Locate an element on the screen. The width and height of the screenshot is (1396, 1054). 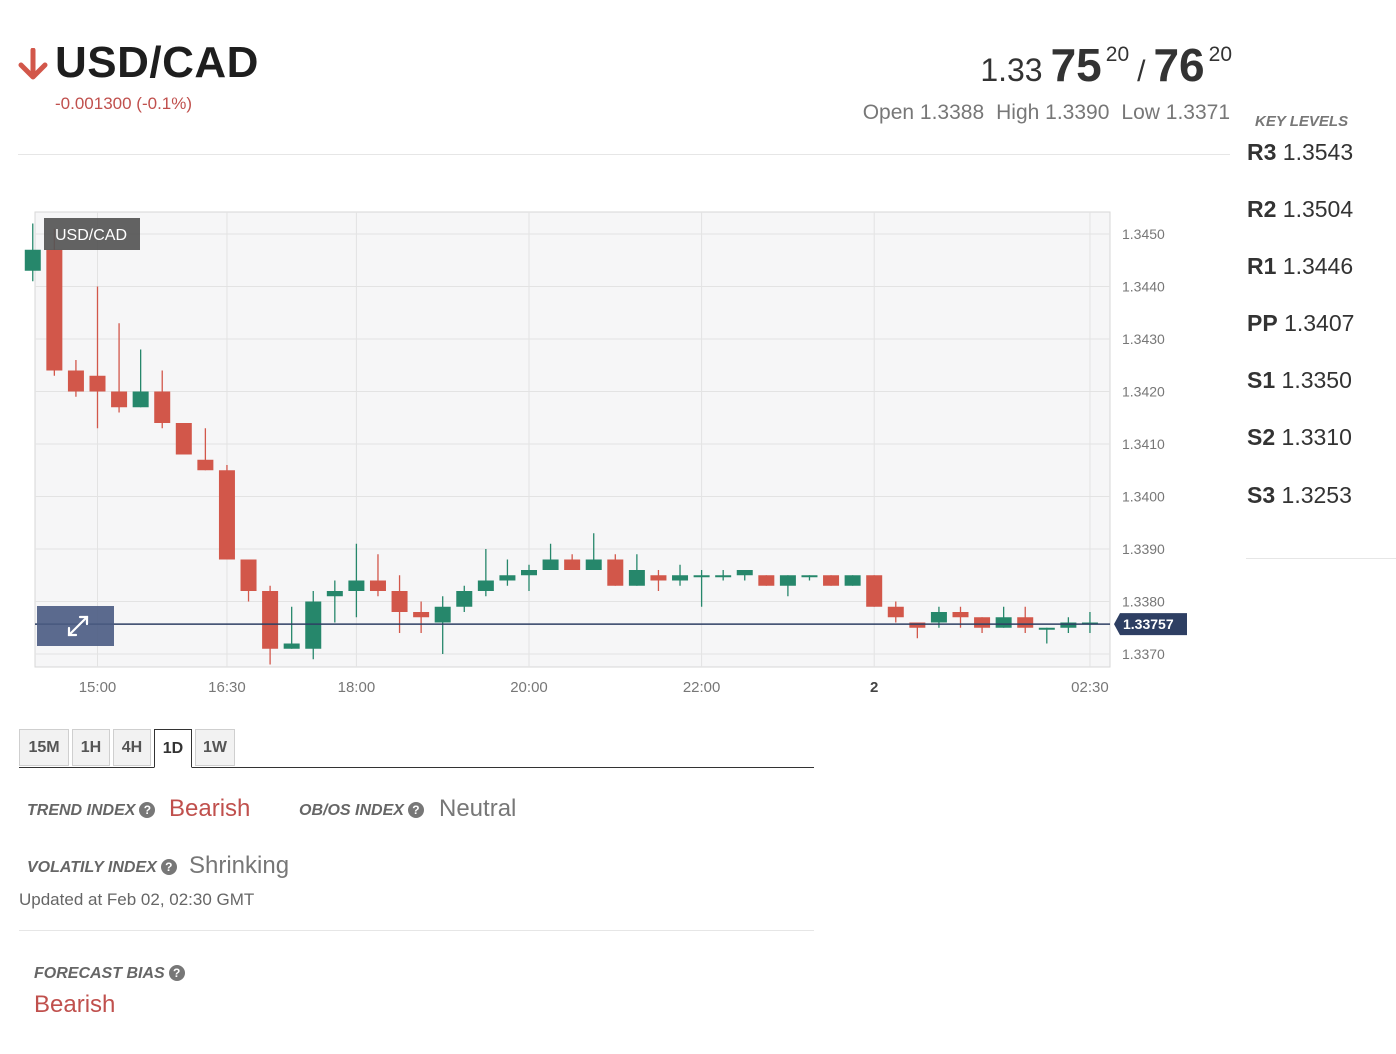
tab-4h: 4H is located at coordinates (132, 747).